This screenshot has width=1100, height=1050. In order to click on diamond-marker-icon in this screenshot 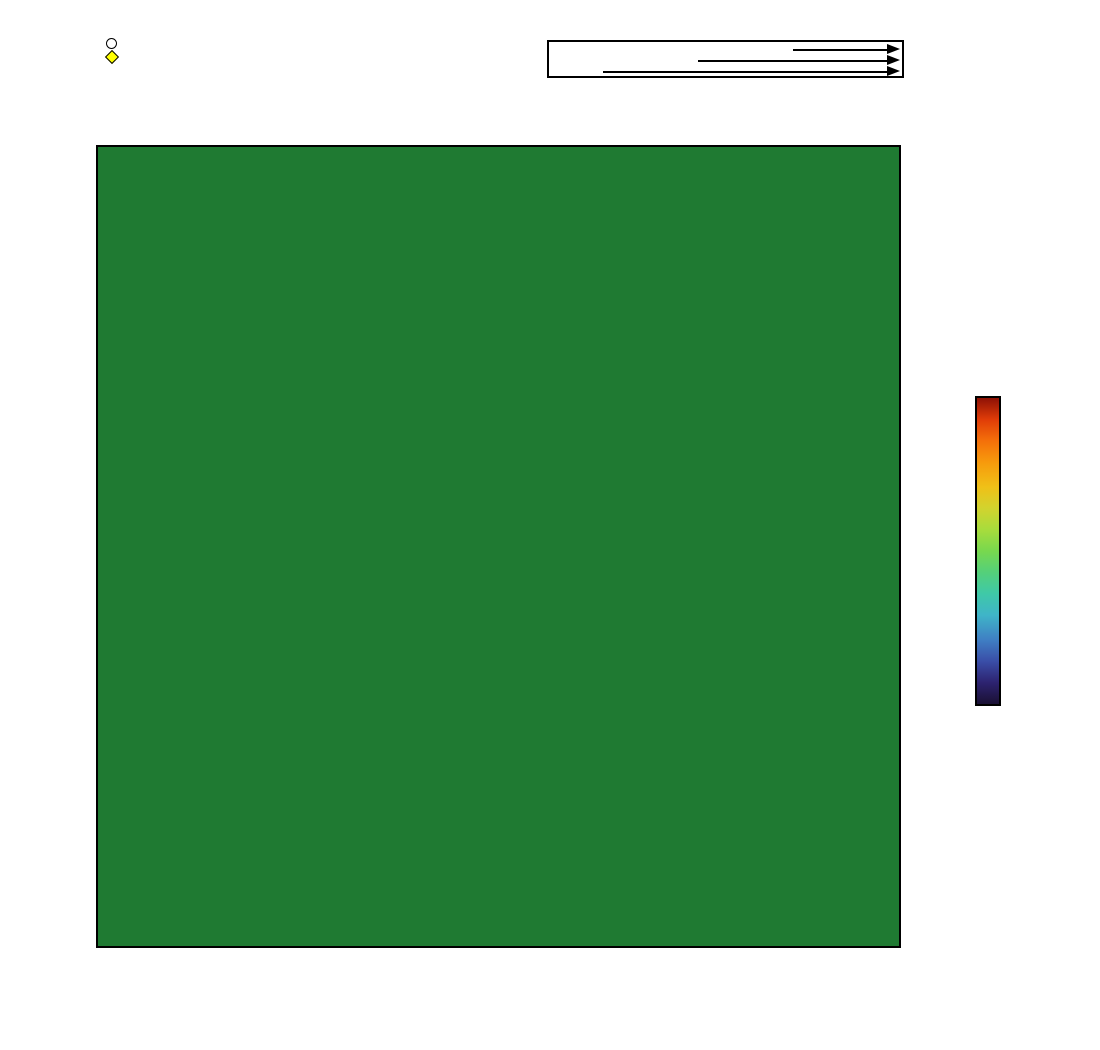, I will do `click(111, 57)`.